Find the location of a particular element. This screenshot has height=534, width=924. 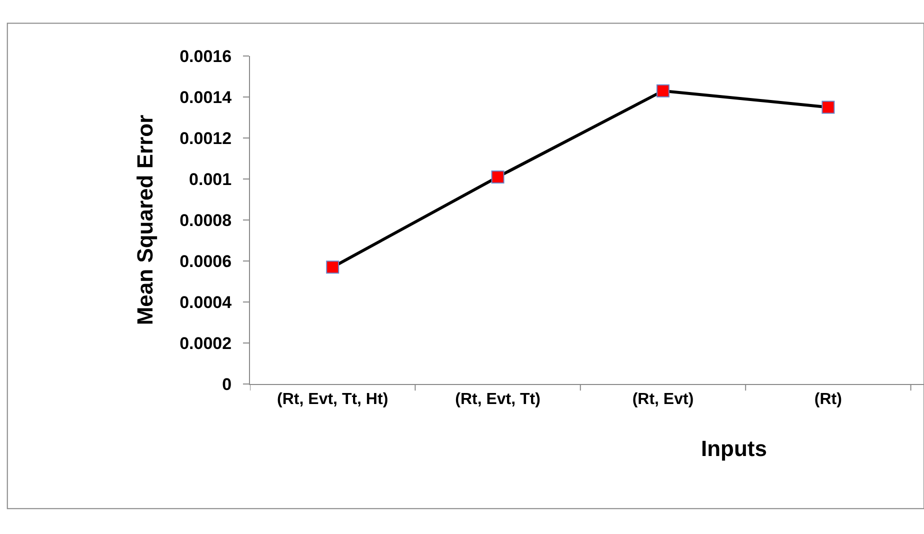

y-tick-label: 0 is located at coordinates (227, 384).